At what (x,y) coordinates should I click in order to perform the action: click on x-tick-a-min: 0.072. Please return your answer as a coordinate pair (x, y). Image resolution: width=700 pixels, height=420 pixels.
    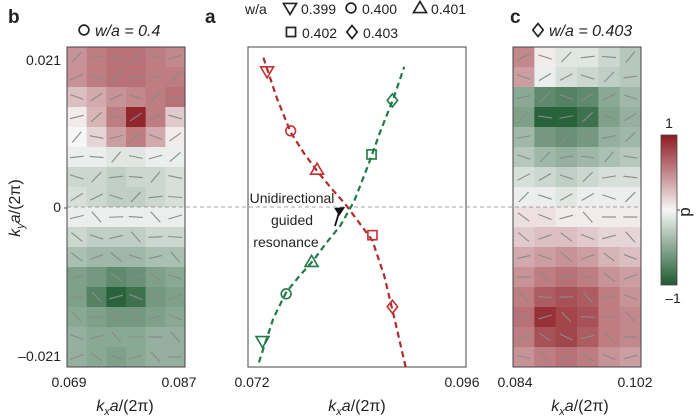
    Looking at the image, I should click on (251, 382).